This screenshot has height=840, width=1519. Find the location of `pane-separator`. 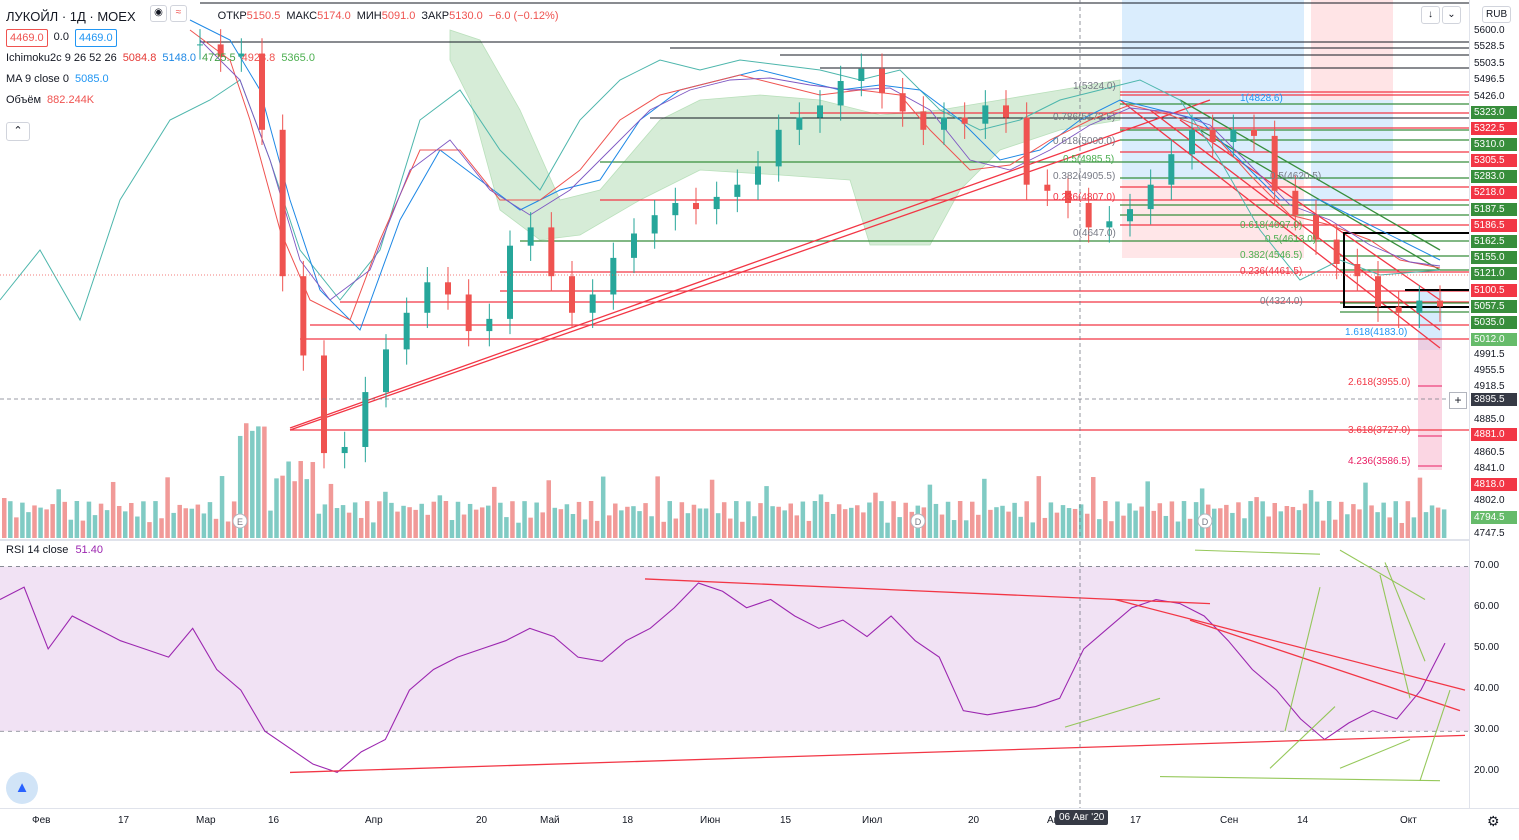

pane-separator is located at coordinates (759, 540).